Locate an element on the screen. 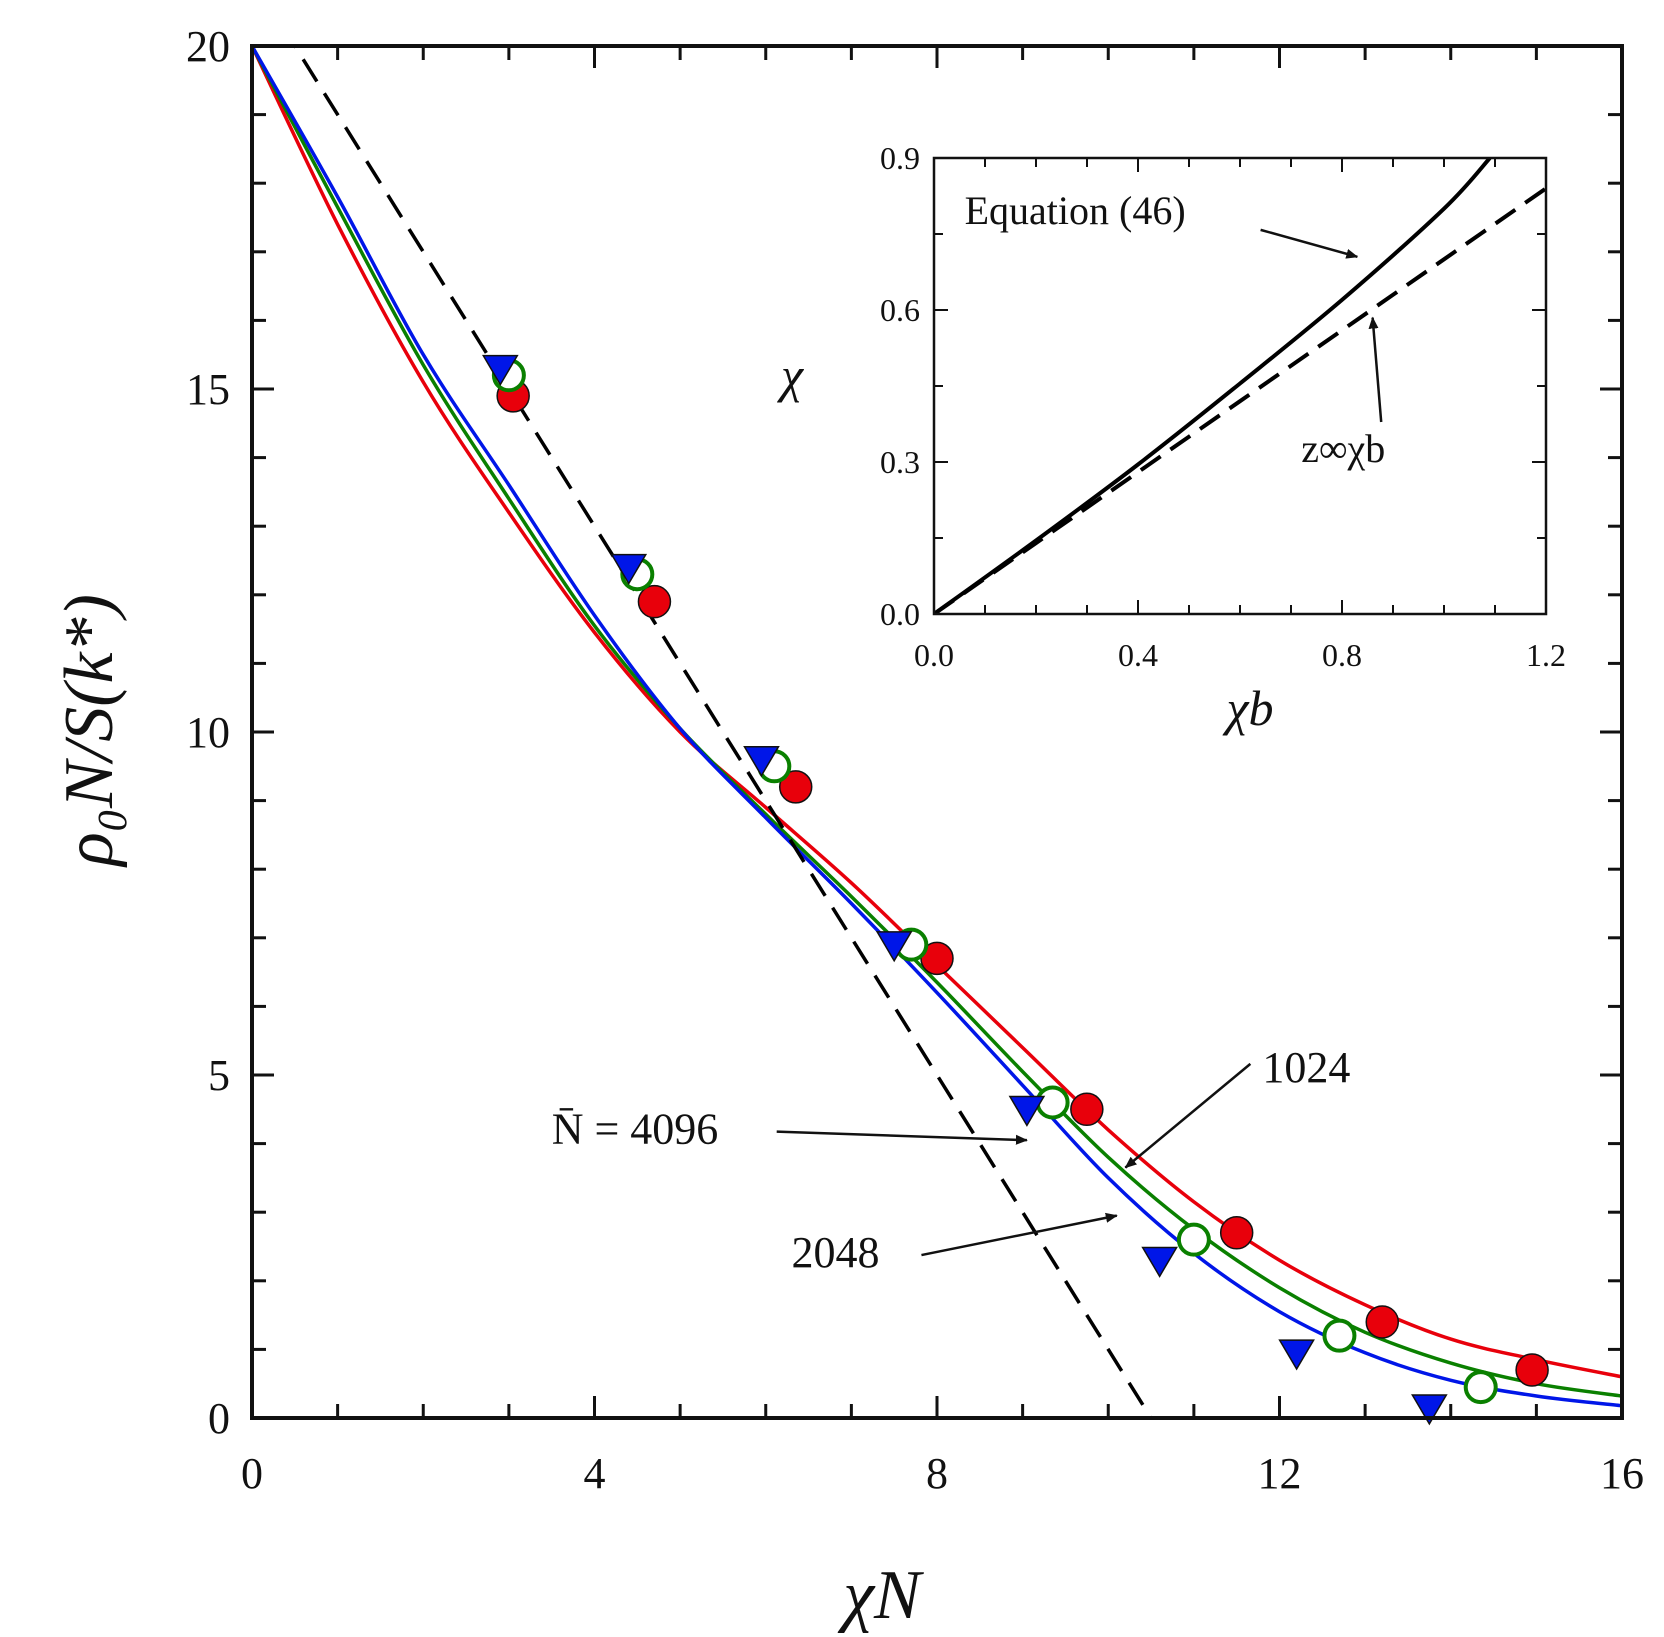 The image size is (1664, 1637). x-tick-label: 0 is located at coordinates (252, 1473).